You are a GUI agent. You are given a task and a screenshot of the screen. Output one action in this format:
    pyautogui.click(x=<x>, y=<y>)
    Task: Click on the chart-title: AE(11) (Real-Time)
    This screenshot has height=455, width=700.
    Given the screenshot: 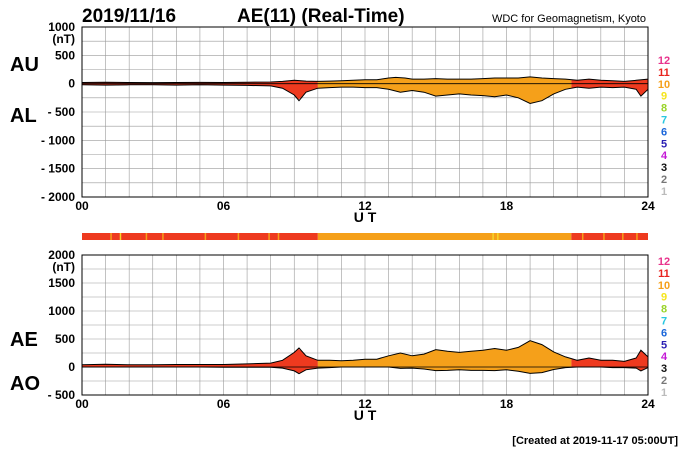 What is the action you would take?
    pyautogui.click(x=321, y=16)
    